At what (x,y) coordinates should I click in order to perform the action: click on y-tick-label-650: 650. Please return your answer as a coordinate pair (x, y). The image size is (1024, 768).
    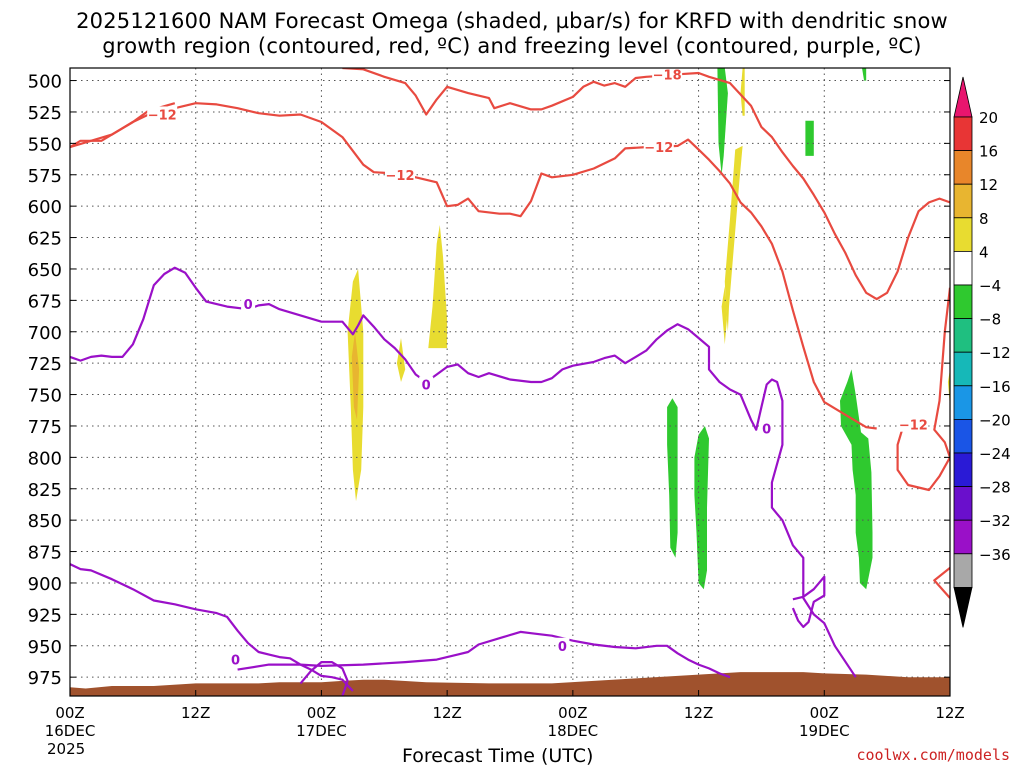
    Looking at the image, I should click on (45, 270).